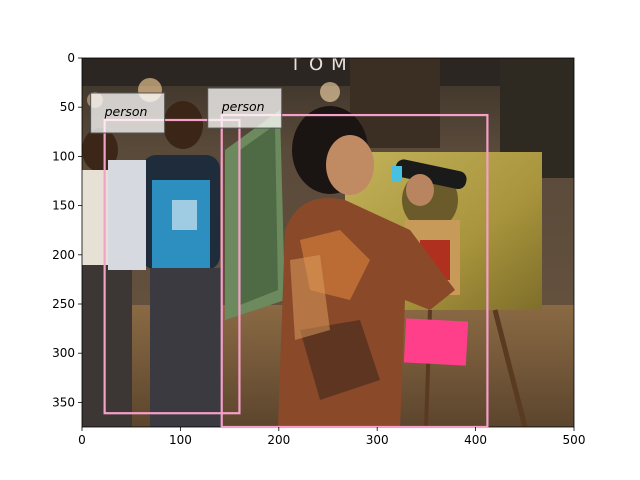 This screenshot has width=640, height=480. What do you see at coordinates (377, 440) in the screenshot?
I see `x-tick-label: 300` at bounding box center [377, 440].